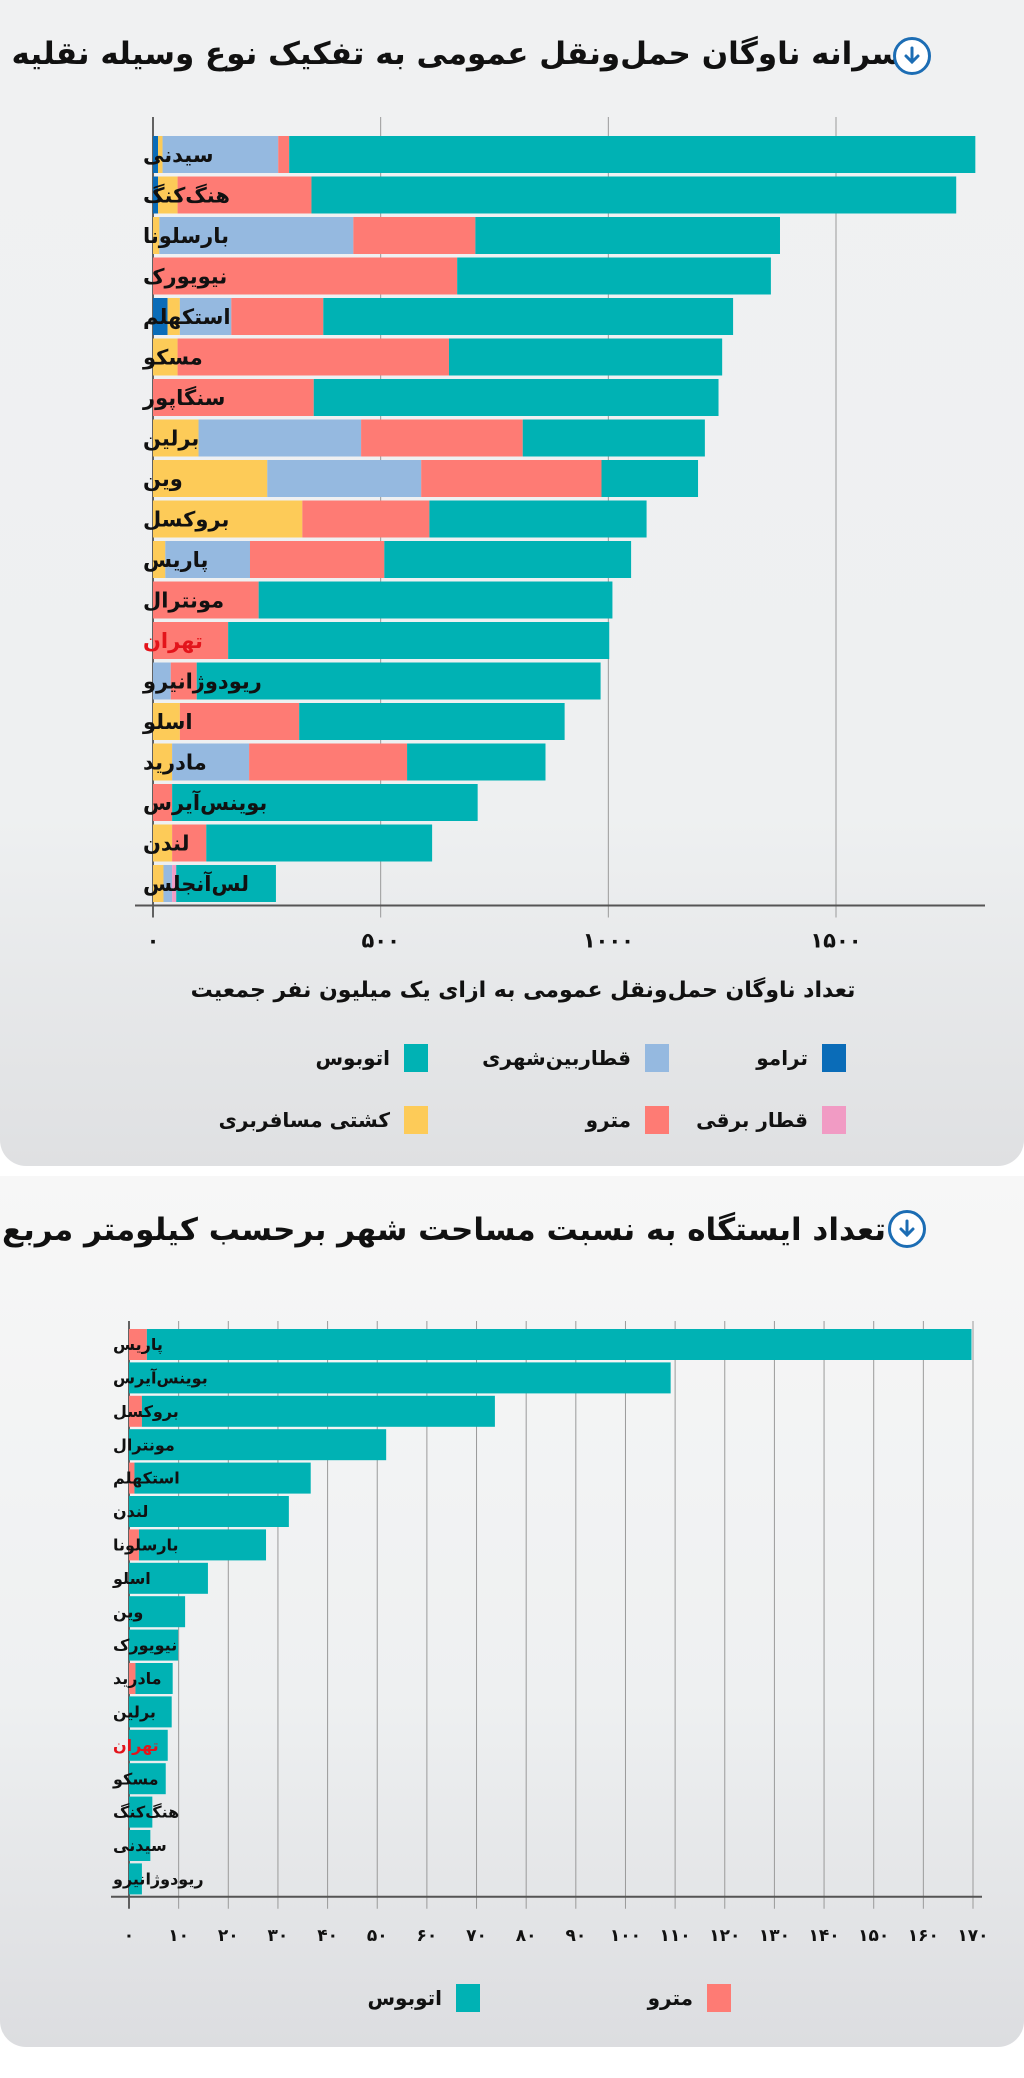  I want to click on legend-label: مترو, so click(670, 1998).